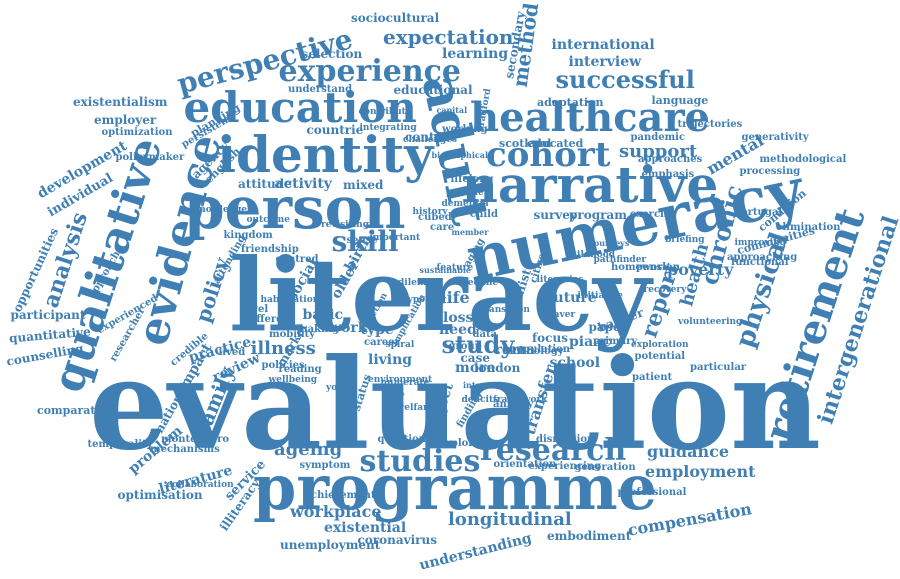 The image size is (900, 579). I want to click on cloud-word: countrie, so click(335, 130).